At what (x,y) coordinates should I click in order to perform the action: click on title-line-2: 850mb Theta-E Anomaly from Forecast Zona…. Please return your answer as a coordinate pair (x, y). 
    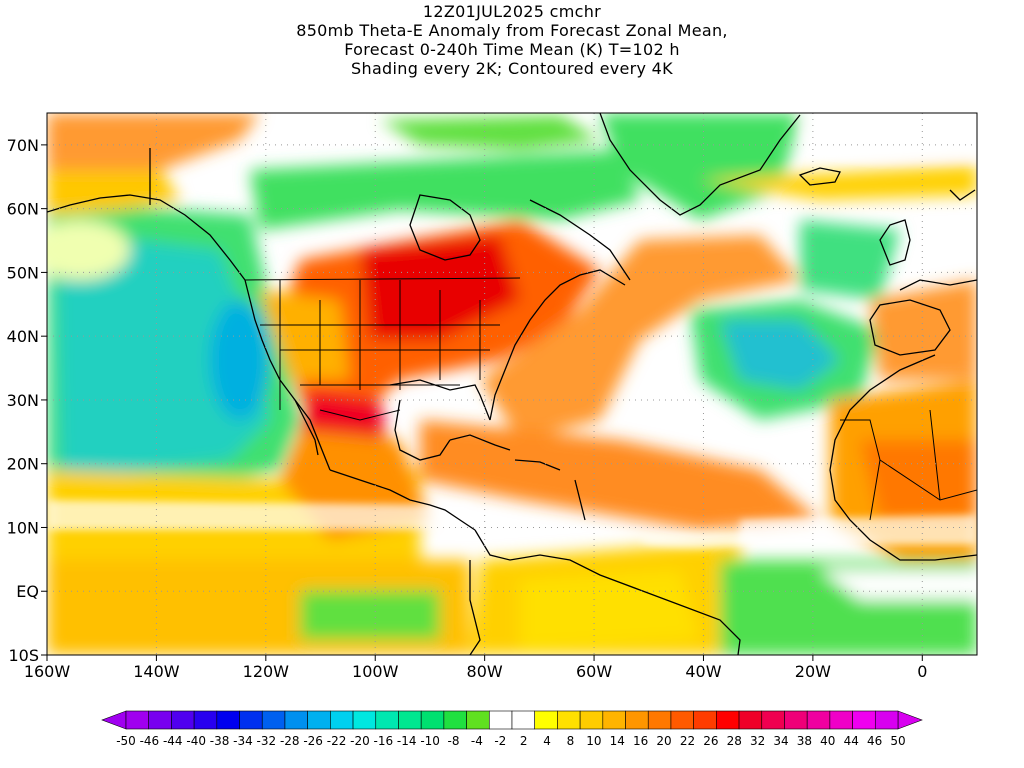
    Looking at the image, I should click on (512, 30).